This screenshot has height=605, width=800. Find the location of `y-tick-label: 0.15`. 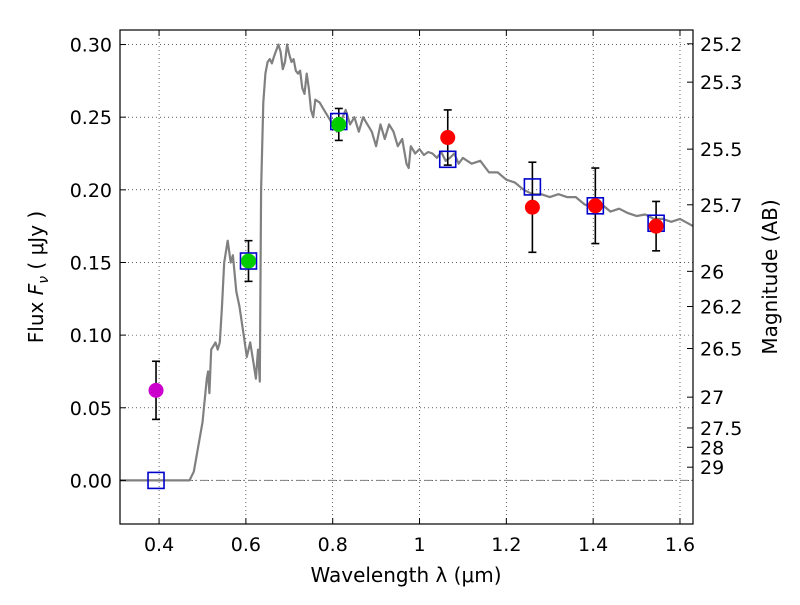

y-tick-label: 0.15 is located at coordinates (91, 263).